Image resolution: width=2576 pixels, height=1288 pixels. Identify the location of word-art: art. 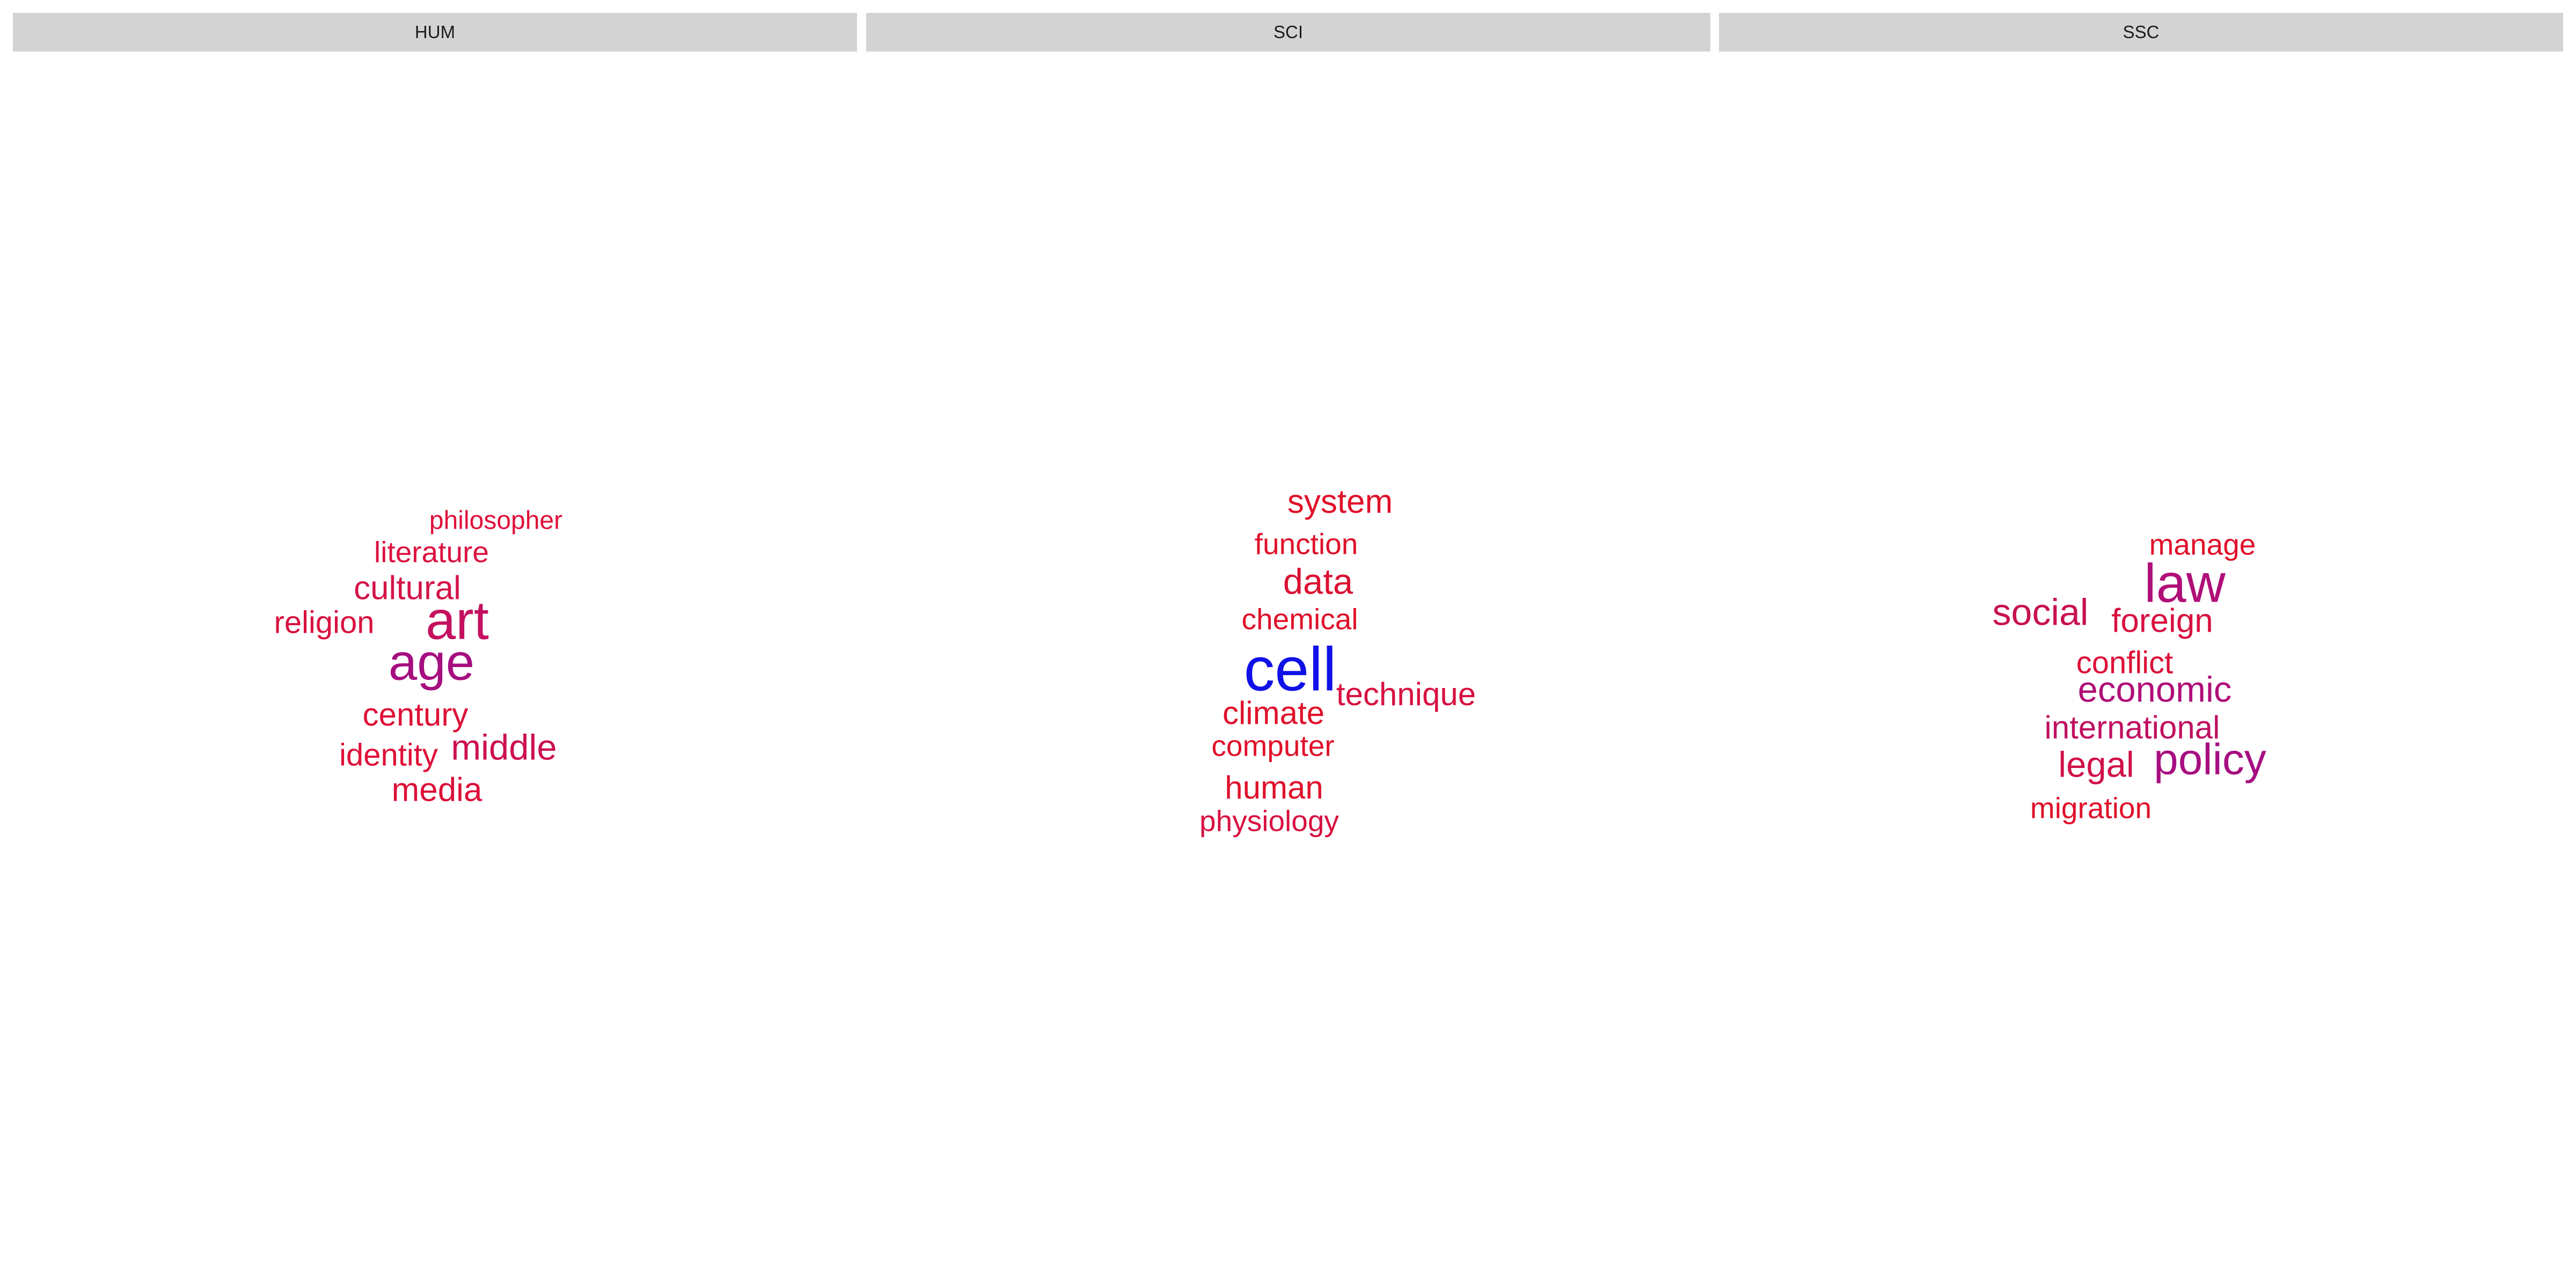
(457, 621).